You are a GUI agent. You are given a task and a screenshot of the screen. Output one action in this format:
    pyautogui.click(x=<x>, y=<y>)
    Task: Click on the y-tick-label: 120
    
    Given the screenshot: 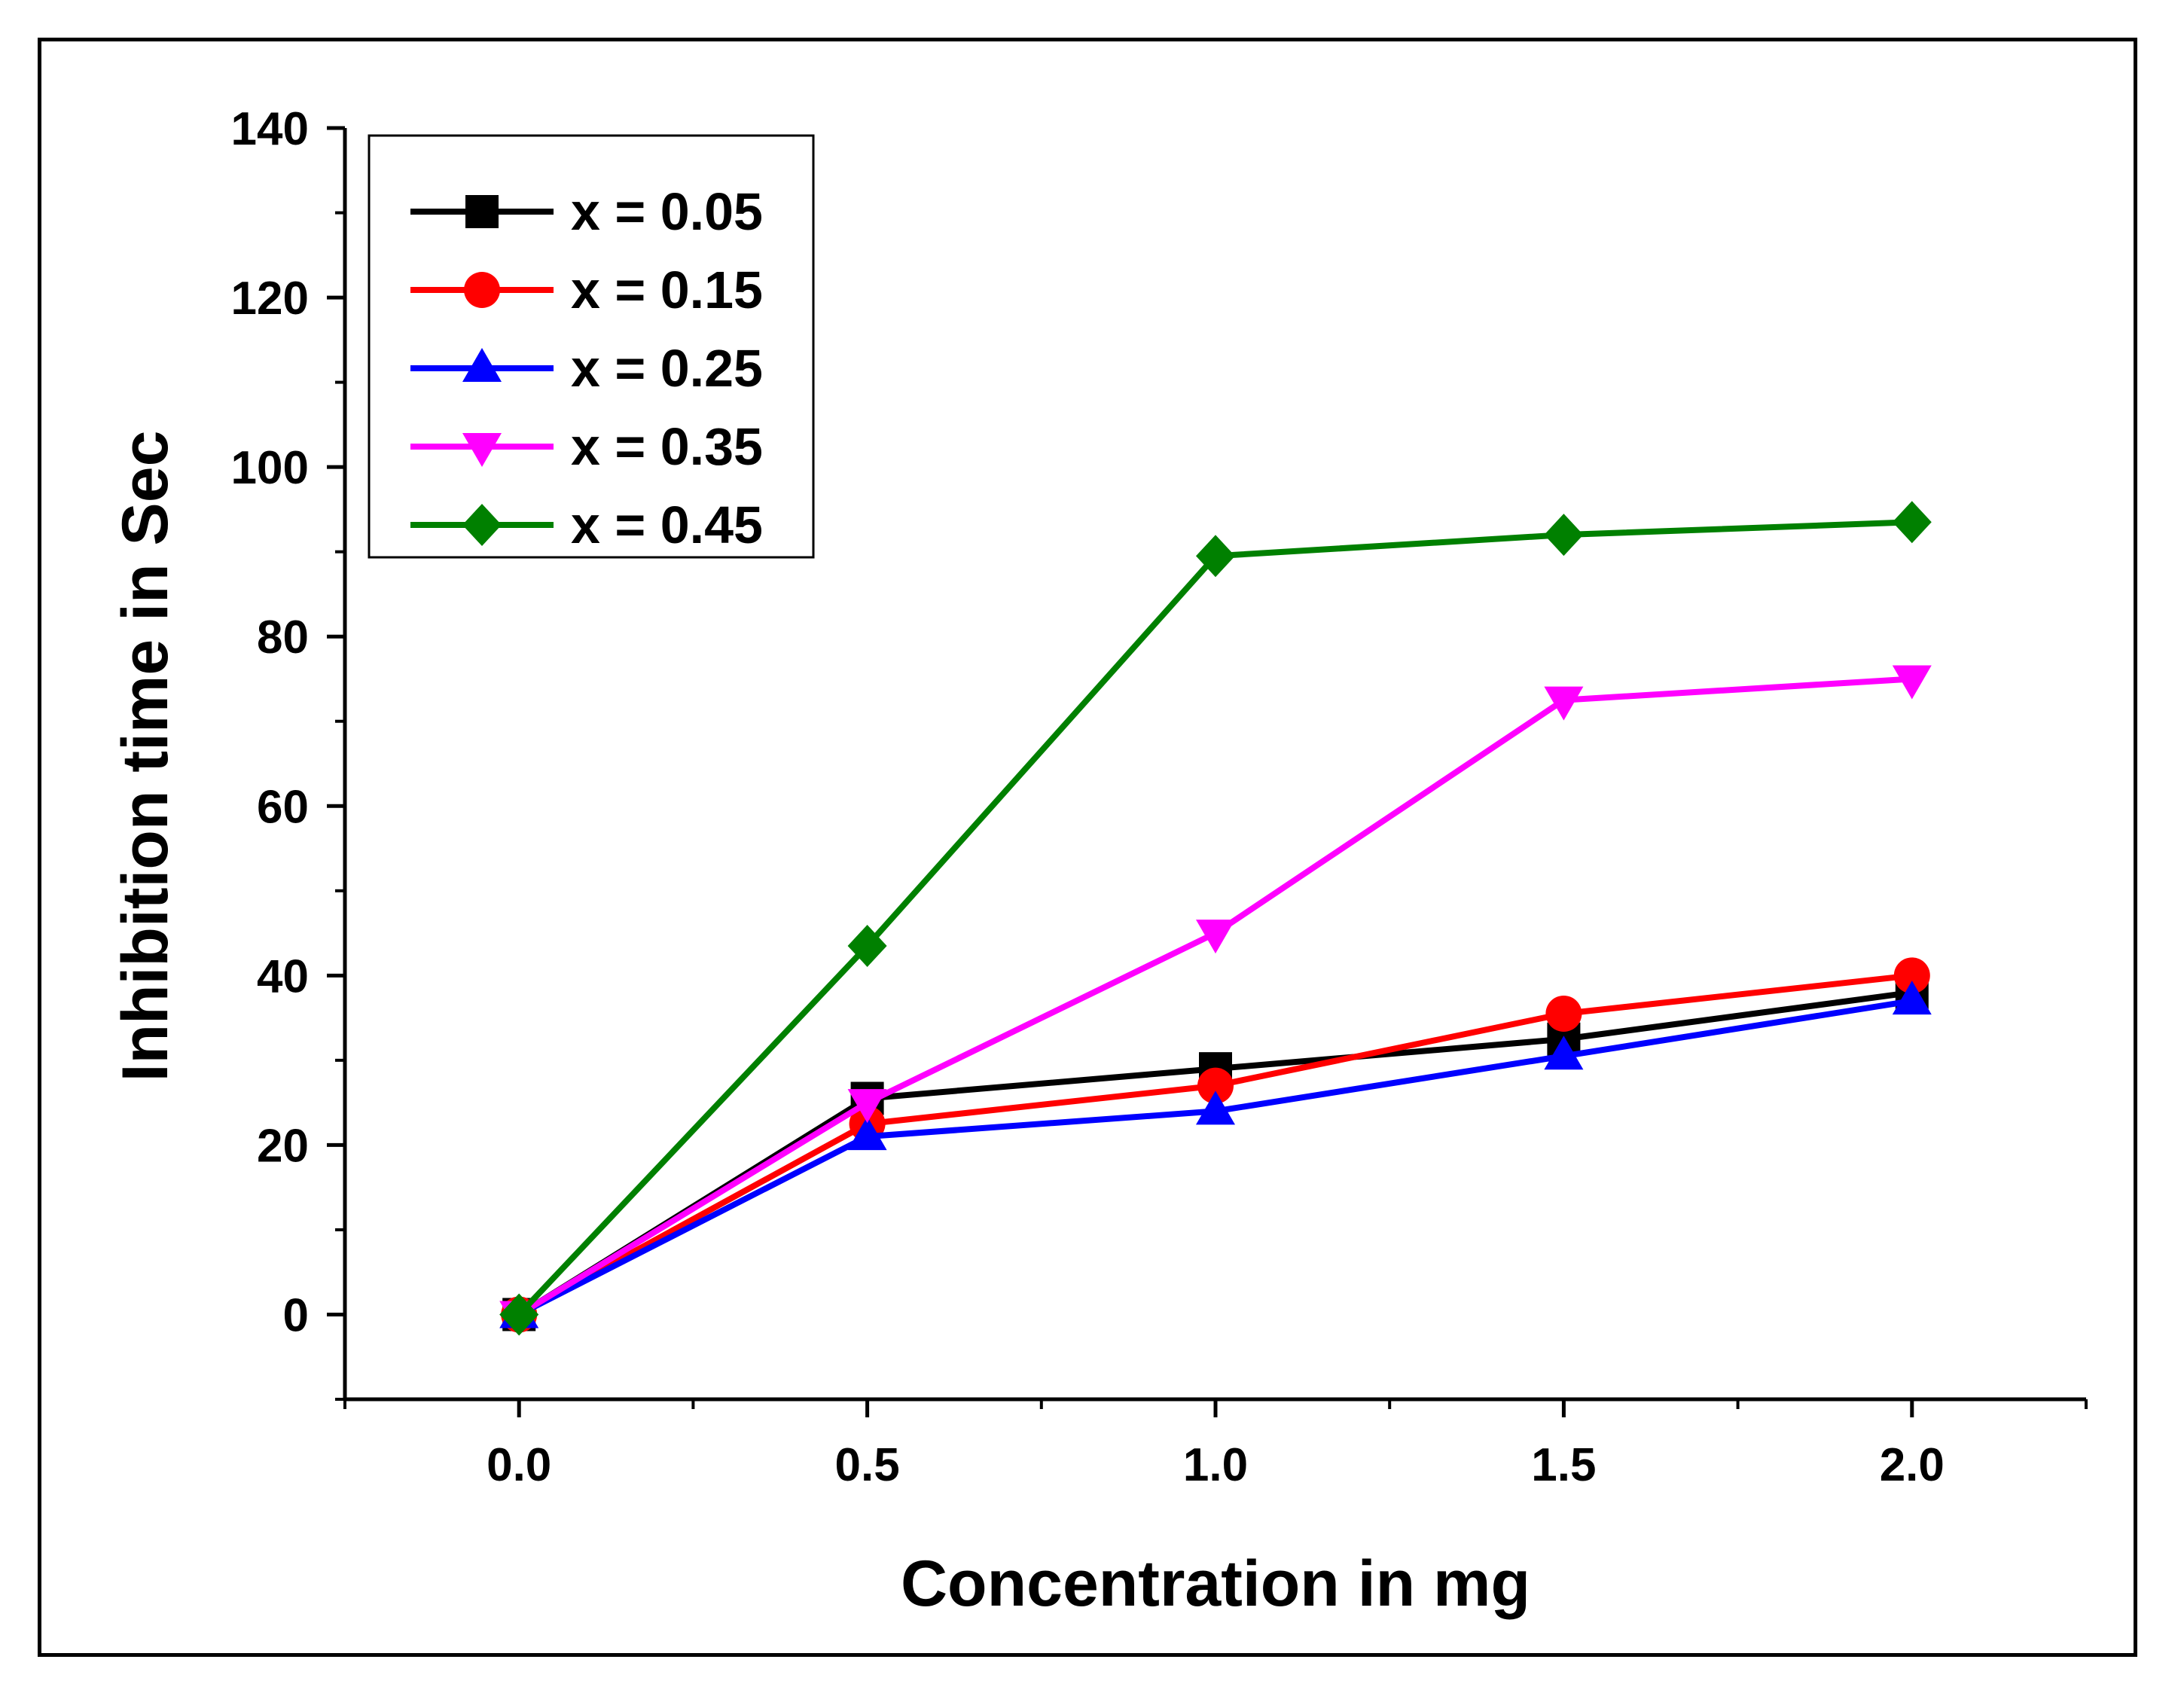 What is the action you would take?
    pyautogui.click(x=270, y=299)
    